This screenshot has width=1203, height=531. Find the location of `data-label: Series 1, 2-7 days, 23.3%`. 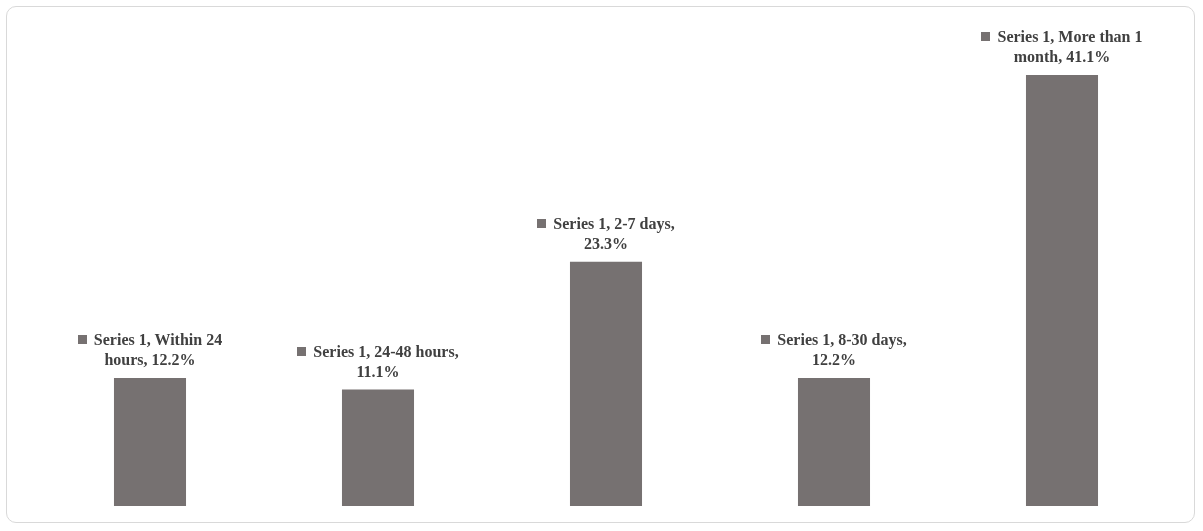

data-label: Series 1, 2-7 days, 23.3% is located at coordinates (614, 233).